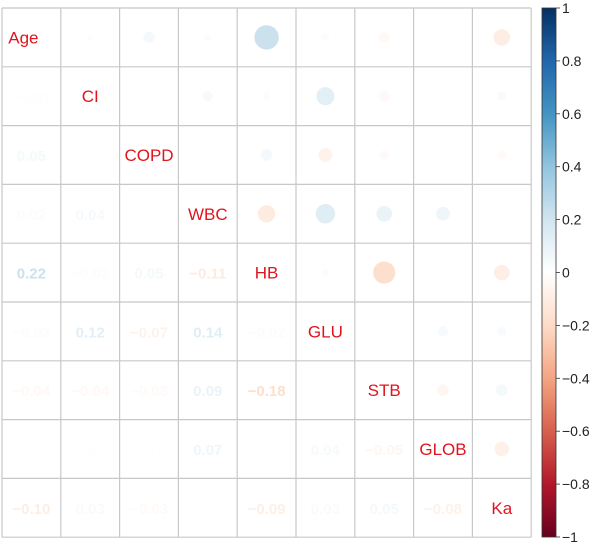 Image resolution: width=599 pixels, height=543 pixels. What do you see at coordinates (572, 220) in the screenshot?
I see `colorbar-tick-label: 0.2` at bounding box center [572, 220].